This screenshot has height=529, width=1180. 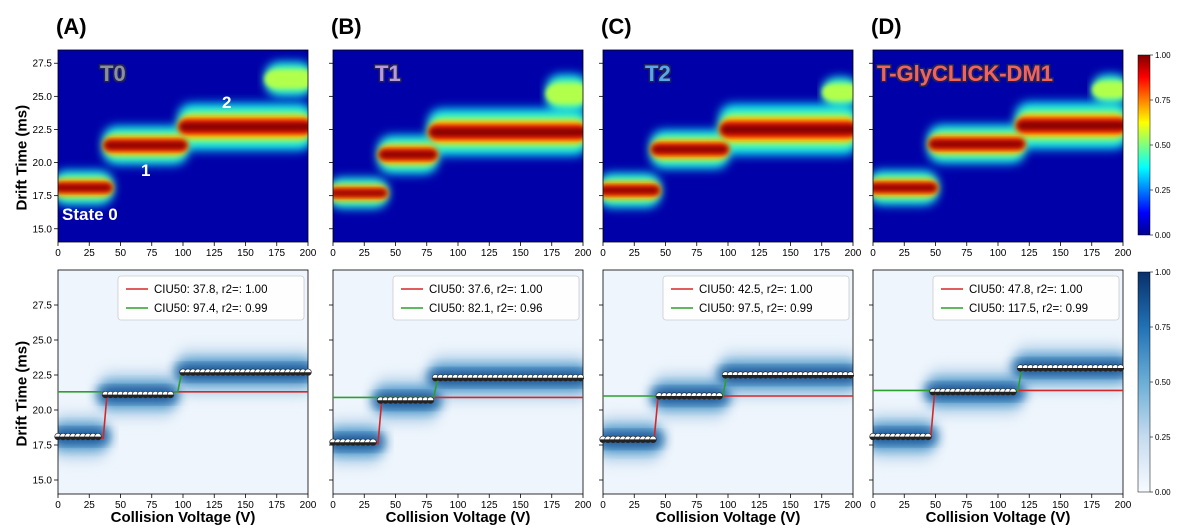 What do you see at coordinates (886, 26) in the screenshot?
I see `panel-letter: (D)` at bounding box center [886, 26].